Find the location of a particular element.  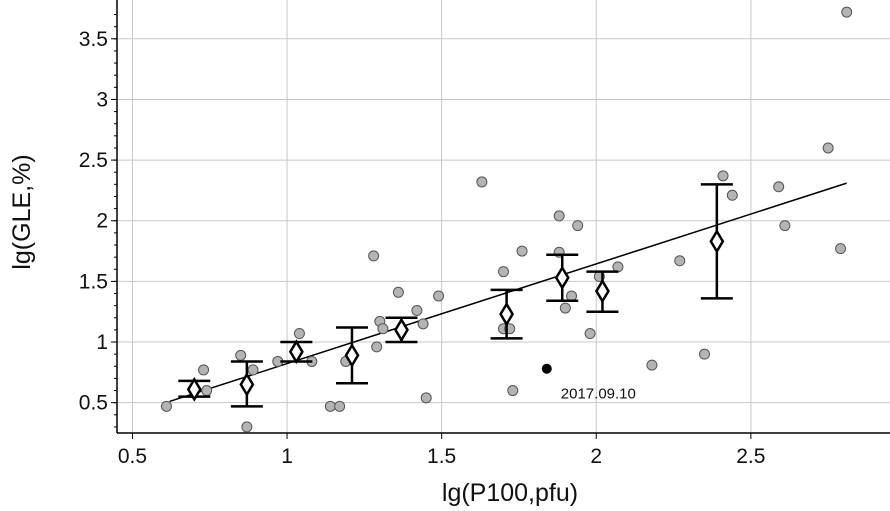

y-tick-label: 2.5 is located at coordinates (93, 160).